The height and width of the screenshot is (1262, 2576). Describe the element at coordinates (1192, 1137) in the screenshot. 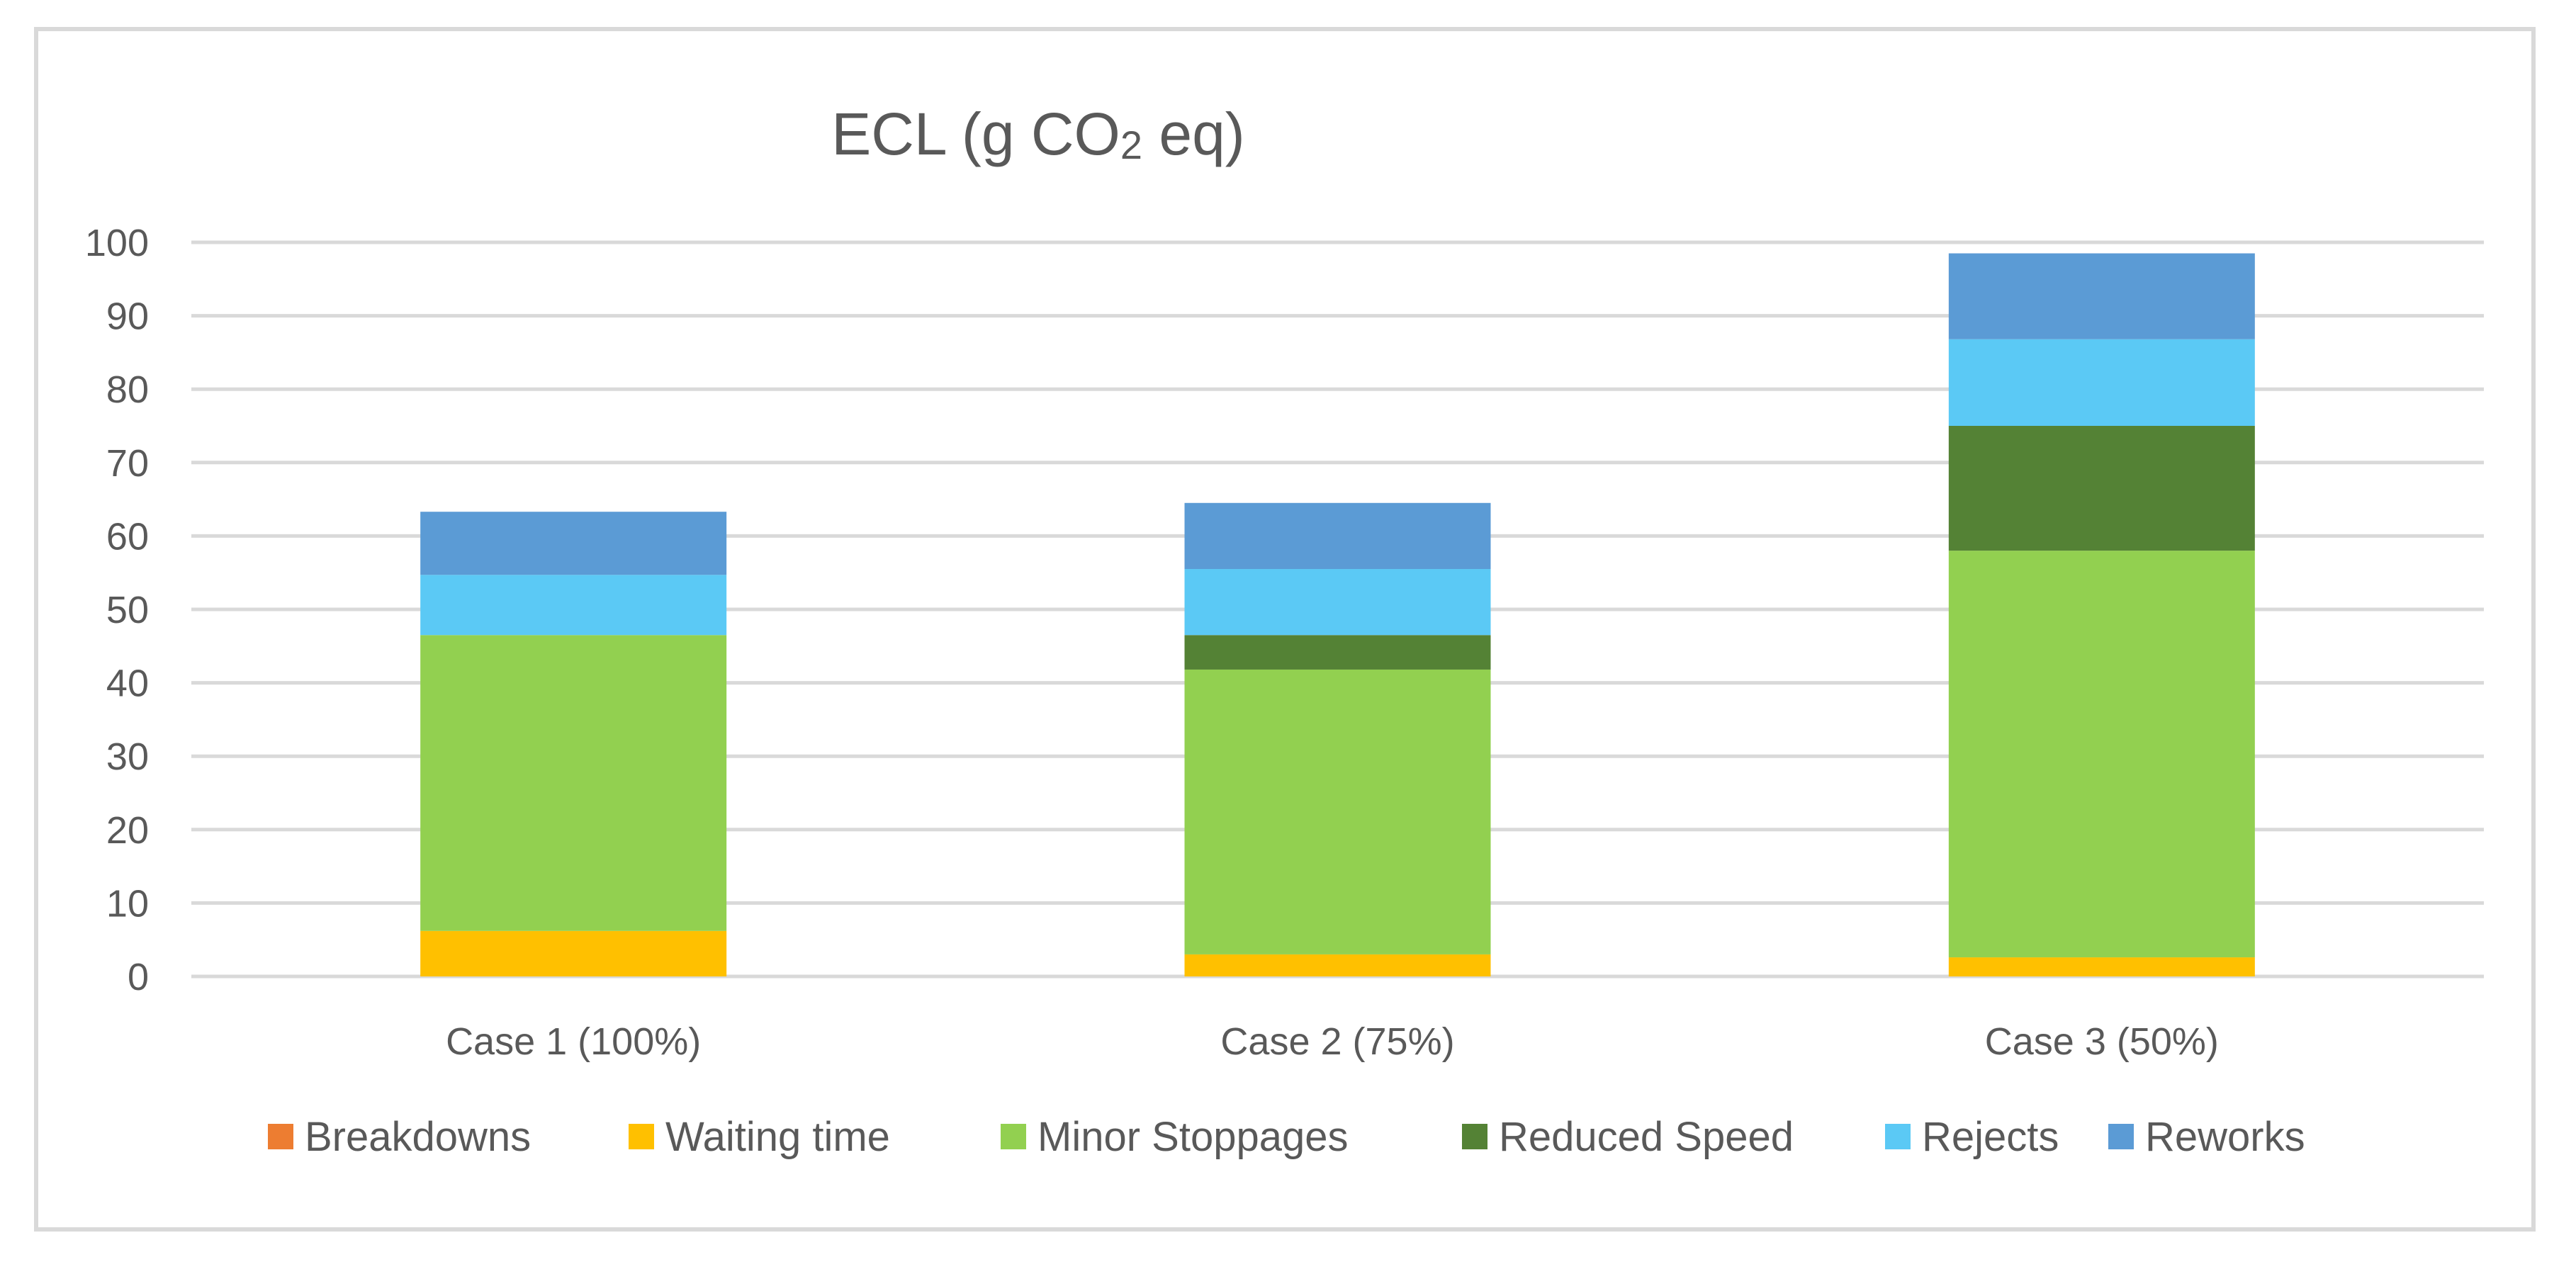

I see `legend-label: Minor Stoppages` at that location.